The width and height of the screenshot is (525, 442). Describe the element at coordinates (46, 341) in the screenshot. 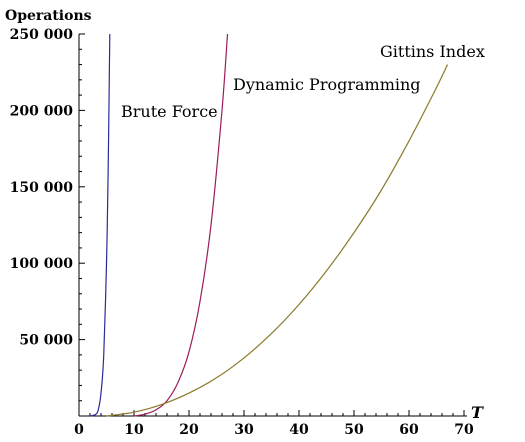

I see `y-tick-label: 50 000` at that location.